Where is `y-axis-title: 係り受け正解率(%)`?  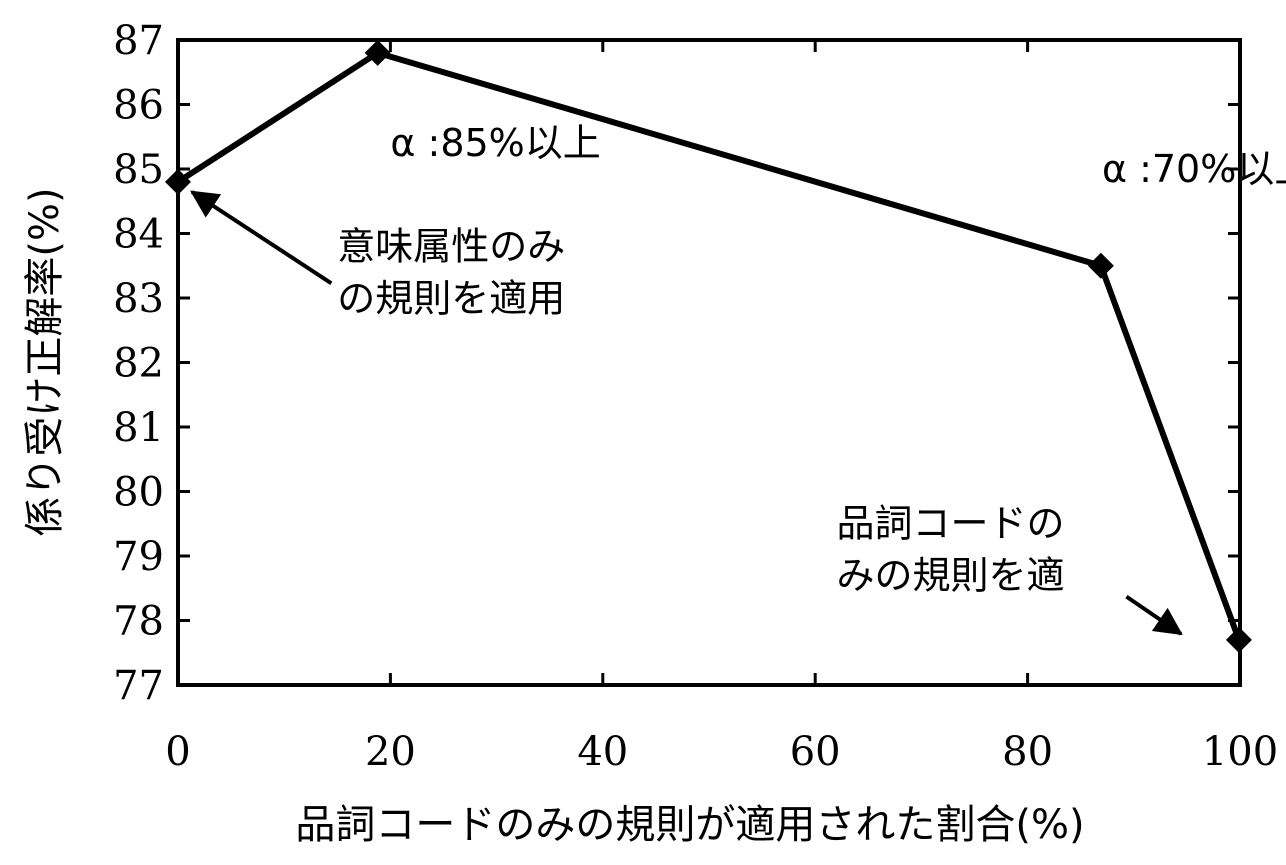 y-axis-title: 係り受け正解率(%) is located at coordinates (45, 361).